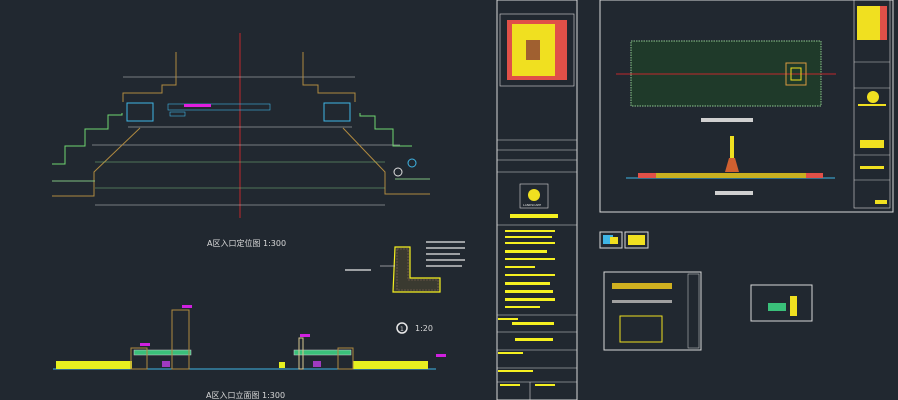  What do you see at coordinates (197, 105) in the screenshot?
I see `barrier-arm` at bounding box center [197, 105].